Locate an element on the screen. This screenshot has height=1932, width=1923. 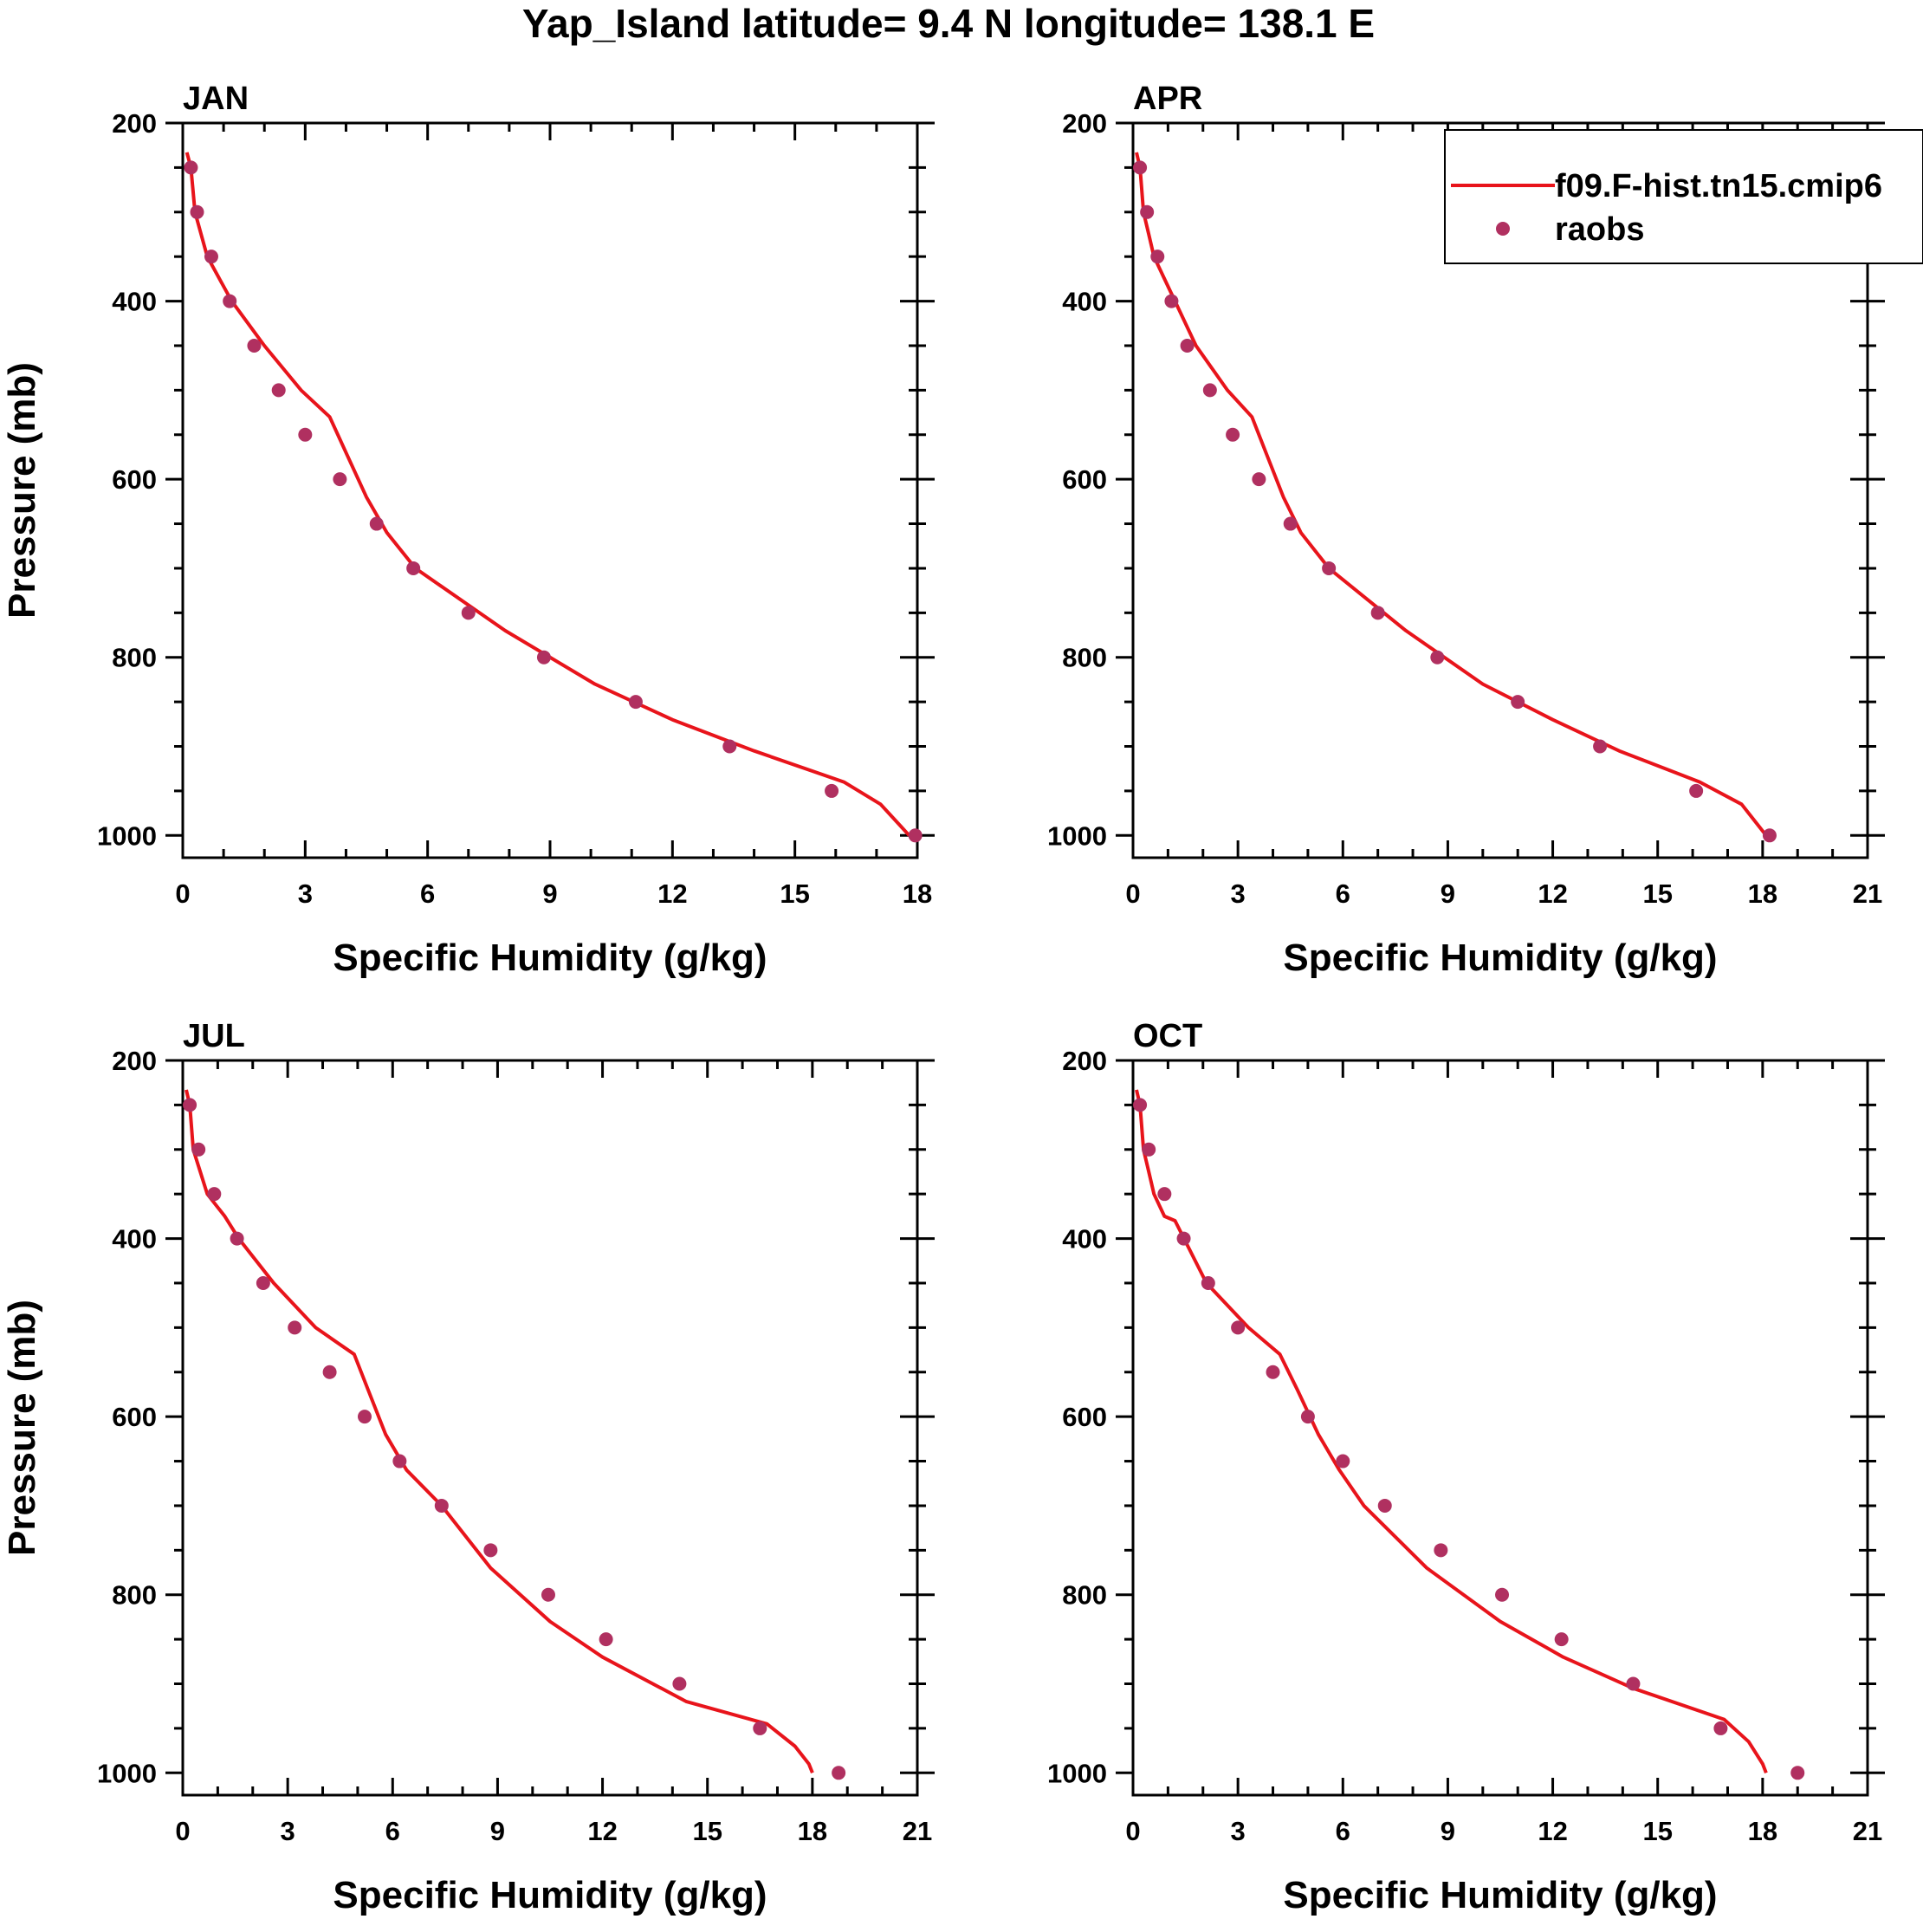
panel-title: OCT is located at coordinates (1167, 1036).